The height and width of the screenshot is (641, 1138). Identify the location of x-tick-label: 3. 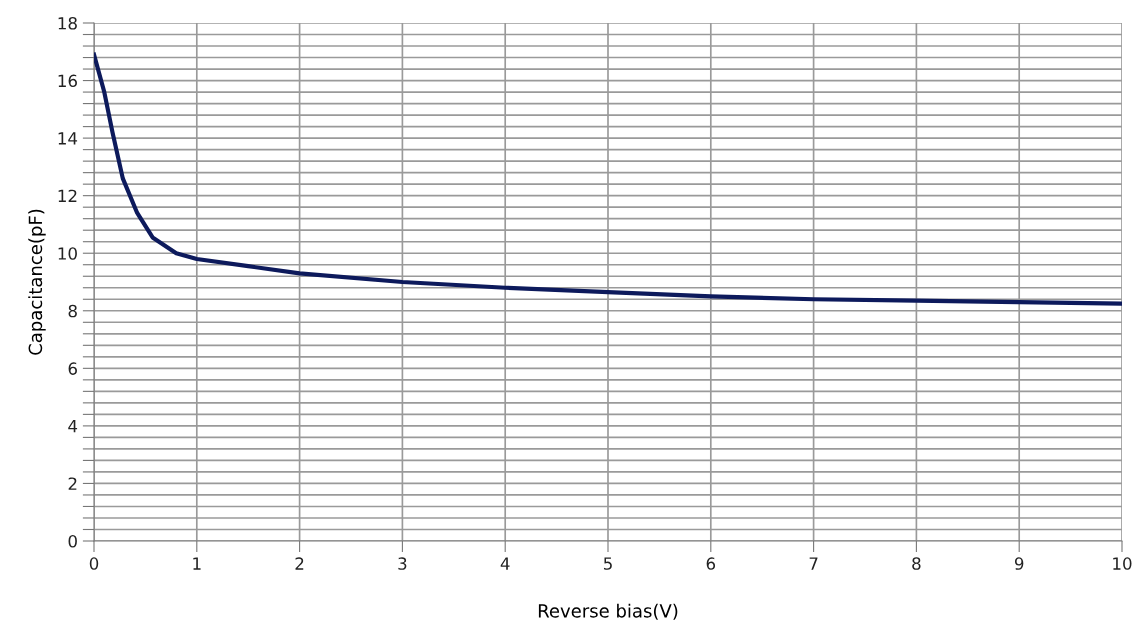
(402, 563).